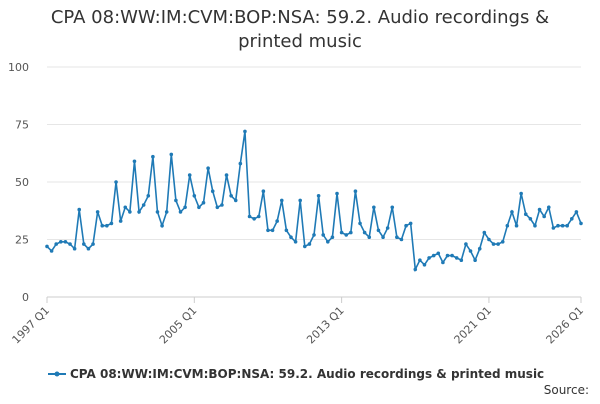 Image resolution: width=600 pixels, height=404 pixels. What do you see at coordinates (18, 67) in the screenshot?
I see `y-tick-label: 100` at bounding box center [18, 67].